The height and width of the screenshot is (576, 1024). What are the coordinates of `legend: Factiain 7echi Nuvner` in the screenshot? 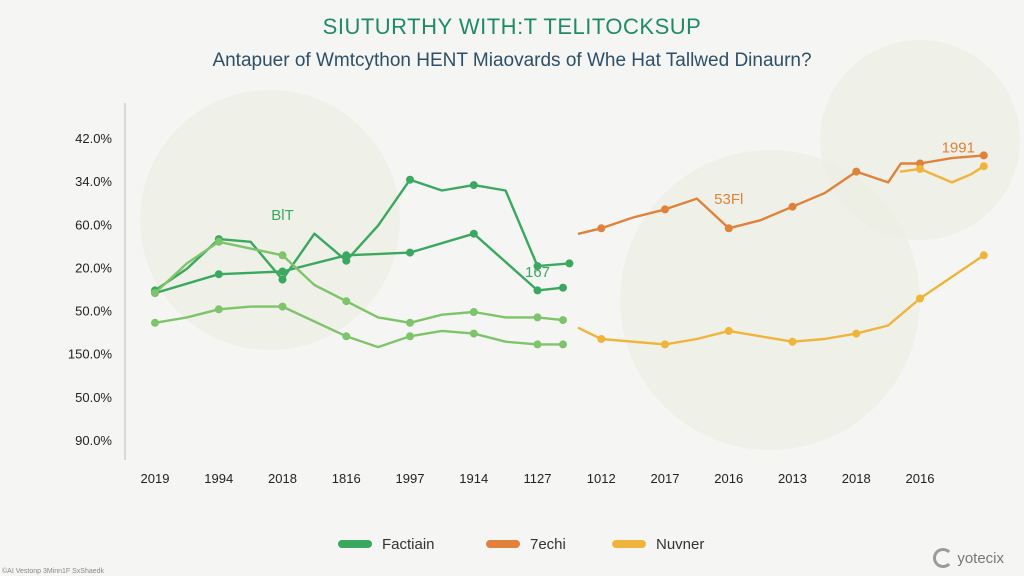 It's located at (512, 544).